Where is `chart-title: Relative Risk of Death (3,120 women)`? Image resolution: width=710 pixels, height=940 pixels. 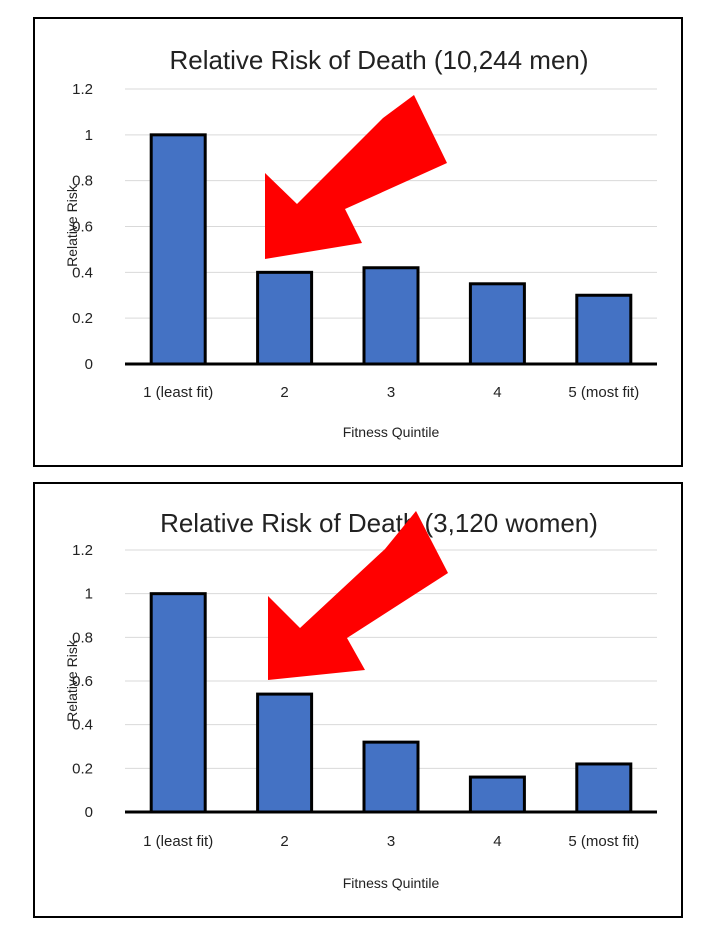
chart-title: Relative Risk of Death (3,120 women) is located at coordinates (379, 523).